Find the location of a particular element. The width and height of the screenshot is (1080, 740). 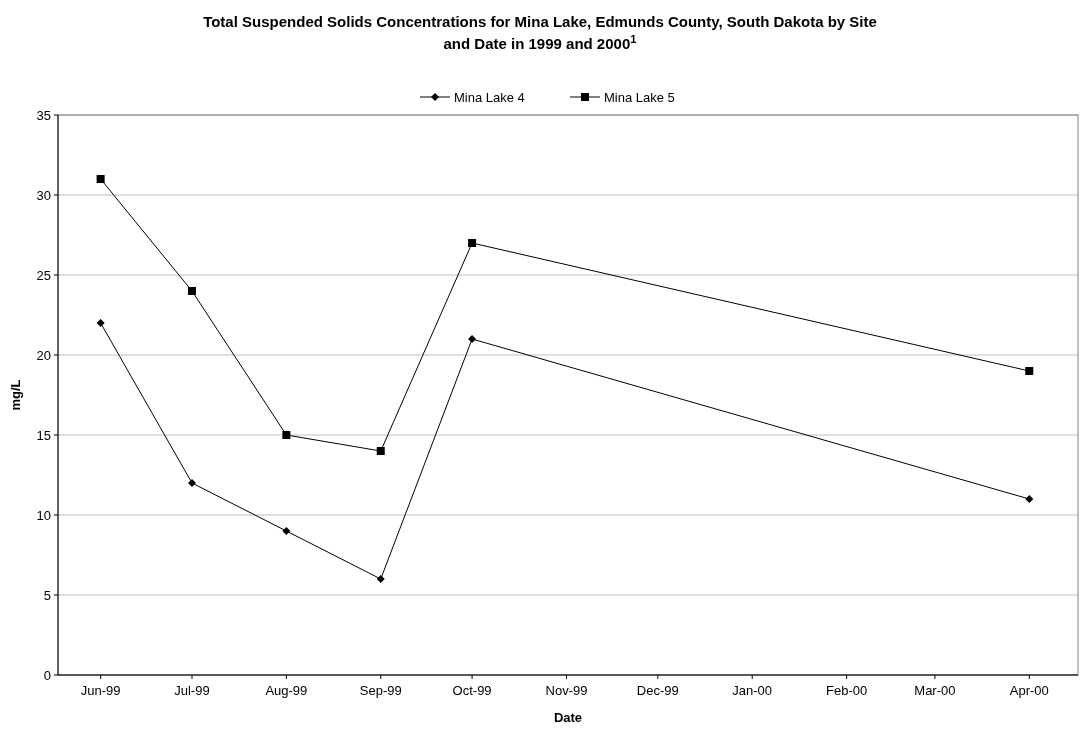

x-tick-label: Jun-99 is located at coordinates (100, 690).